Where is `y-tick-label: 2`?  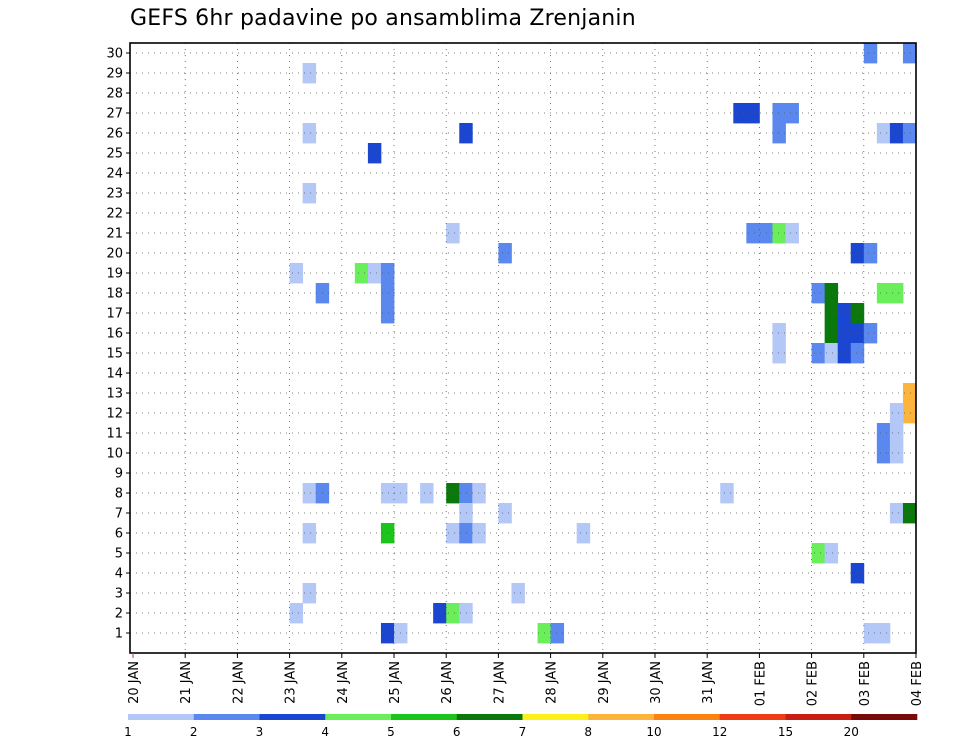
y-tick-label: 2 is located at coordinates (119, 614).